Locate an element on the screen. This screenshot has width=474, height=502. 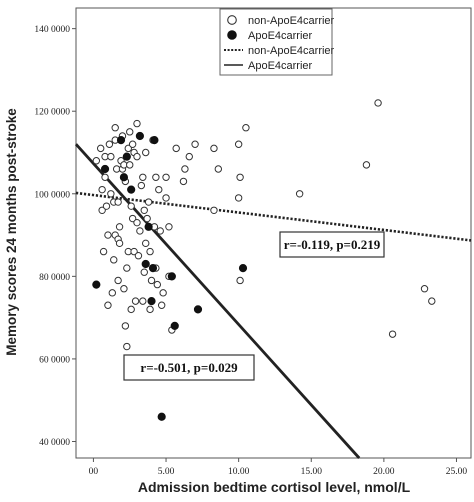
y-tick-label: 140 0000 is located at coordinates (52, 30).